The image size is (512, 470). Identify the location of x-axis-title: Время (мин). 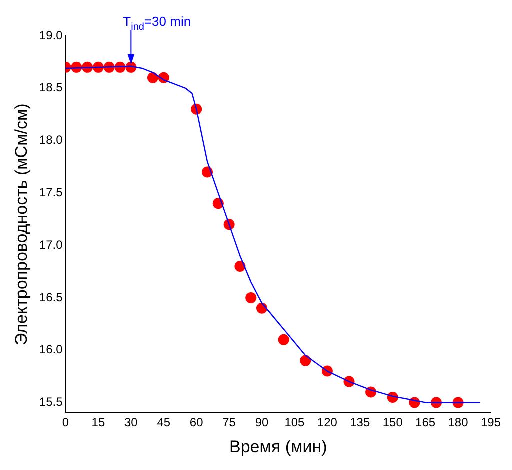
(278, 446).